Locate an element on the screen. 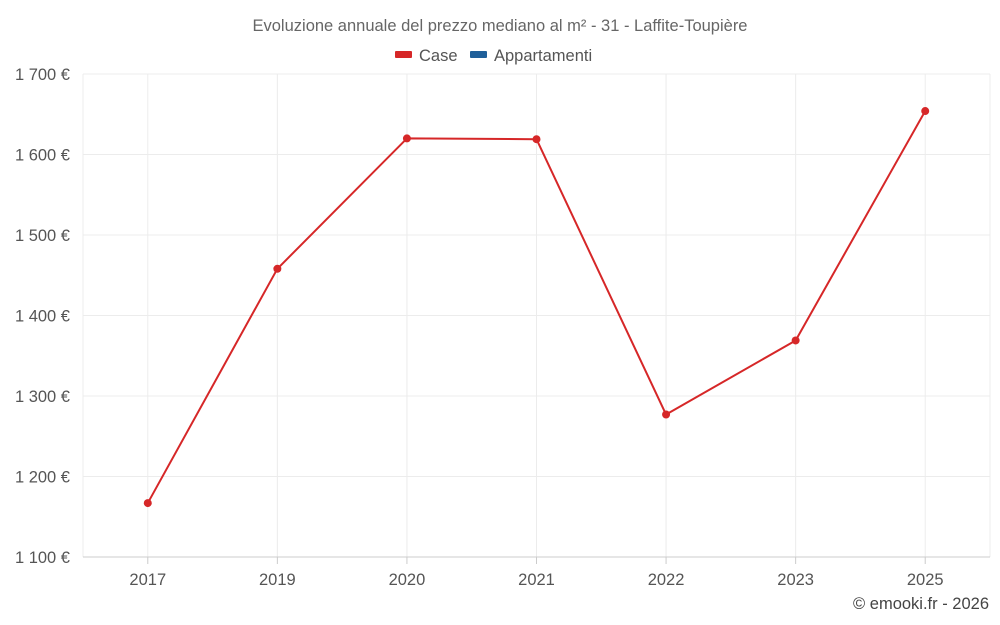  legend-item-case: Case is located at coordinates (426, 56).